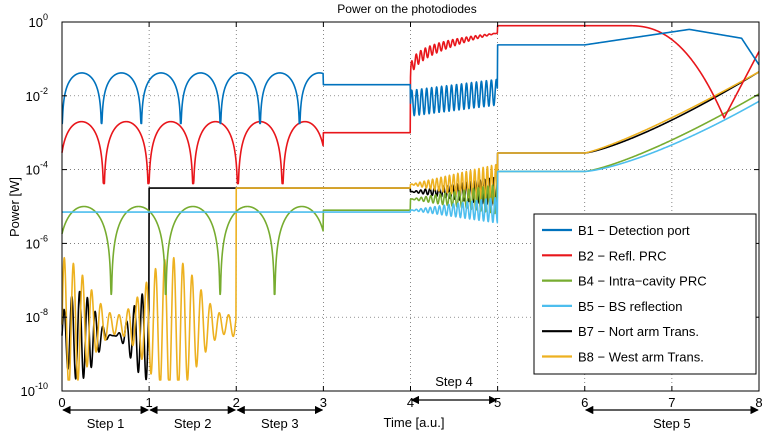  I want to click on x-tick-label: 5, so click(497, 402).